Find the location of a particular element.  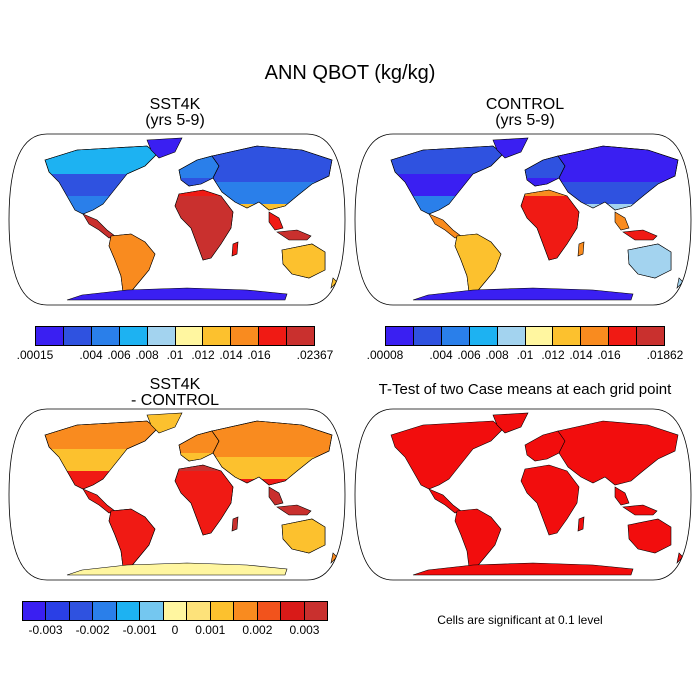

colorbar-diff-tick-label: 0 is located at coordinates (175, 630).